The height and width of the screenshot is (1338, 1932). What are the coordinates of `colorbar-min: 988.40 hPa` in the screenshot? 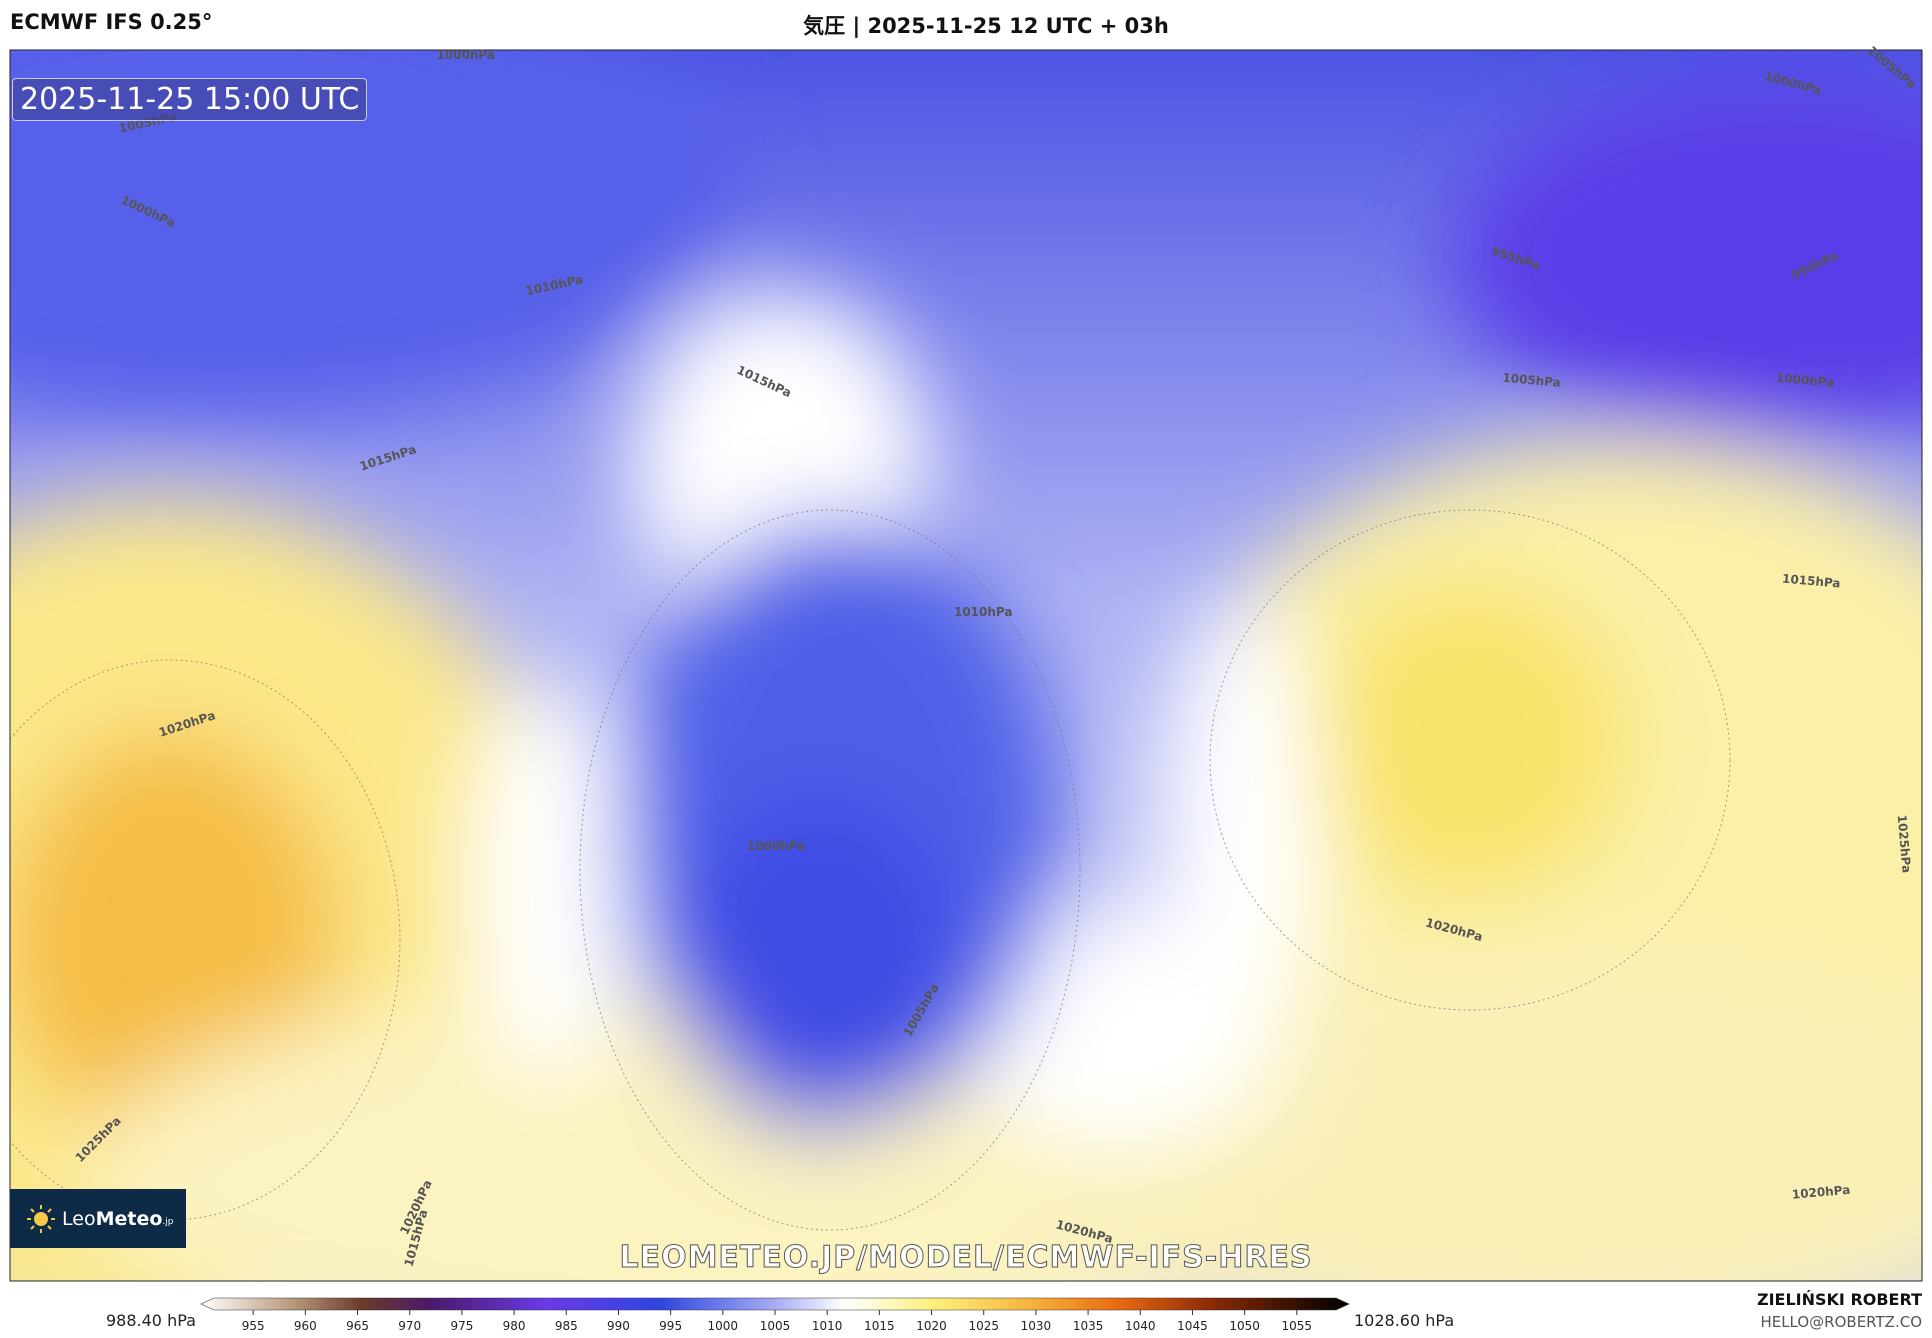 It's located at (151, 1320).